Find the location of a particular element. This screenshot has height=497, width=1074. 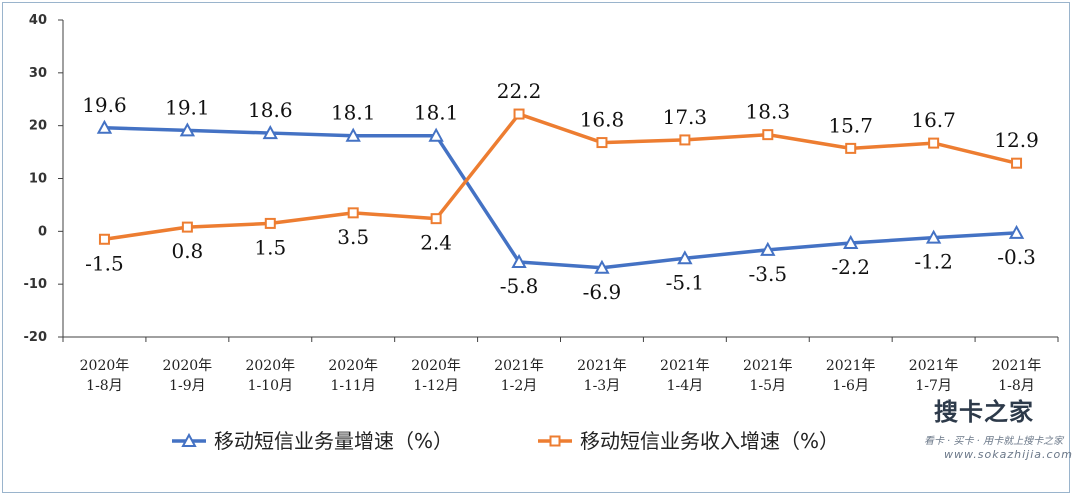

y-tick-label: 10 is located at coordinates (38, 179).